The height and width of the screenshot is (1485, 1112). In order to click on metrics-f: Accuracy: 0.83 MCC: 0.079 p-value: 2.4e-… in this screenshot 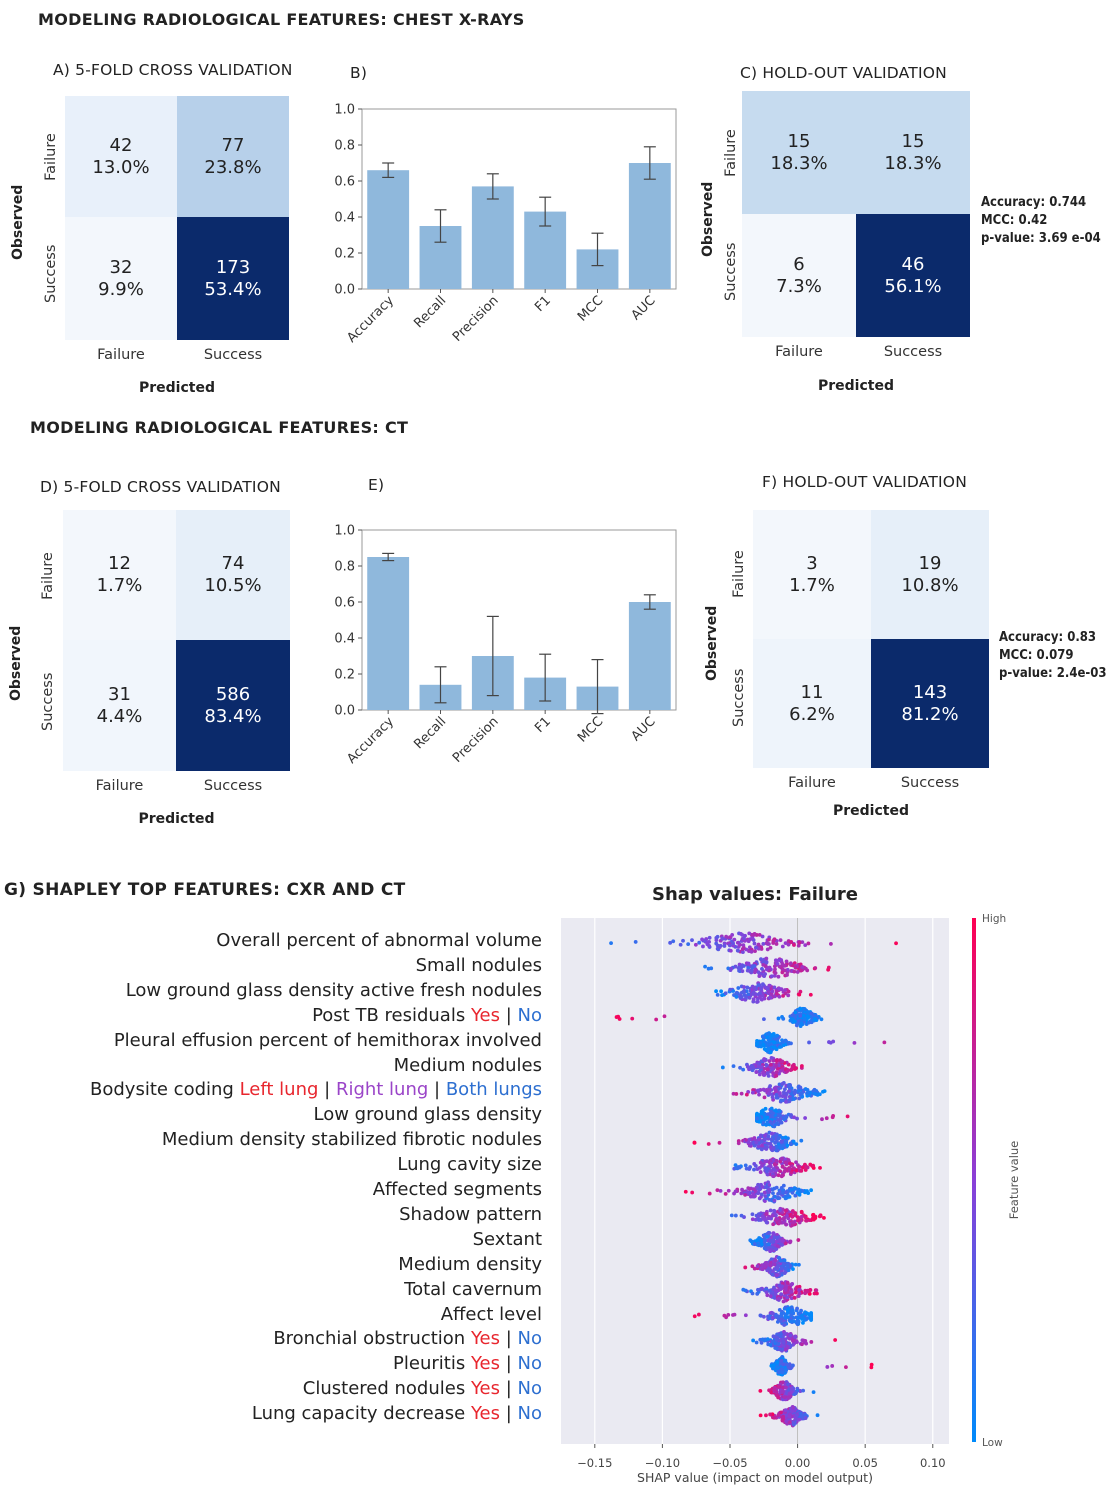, I will do `click(1053, 656)`.